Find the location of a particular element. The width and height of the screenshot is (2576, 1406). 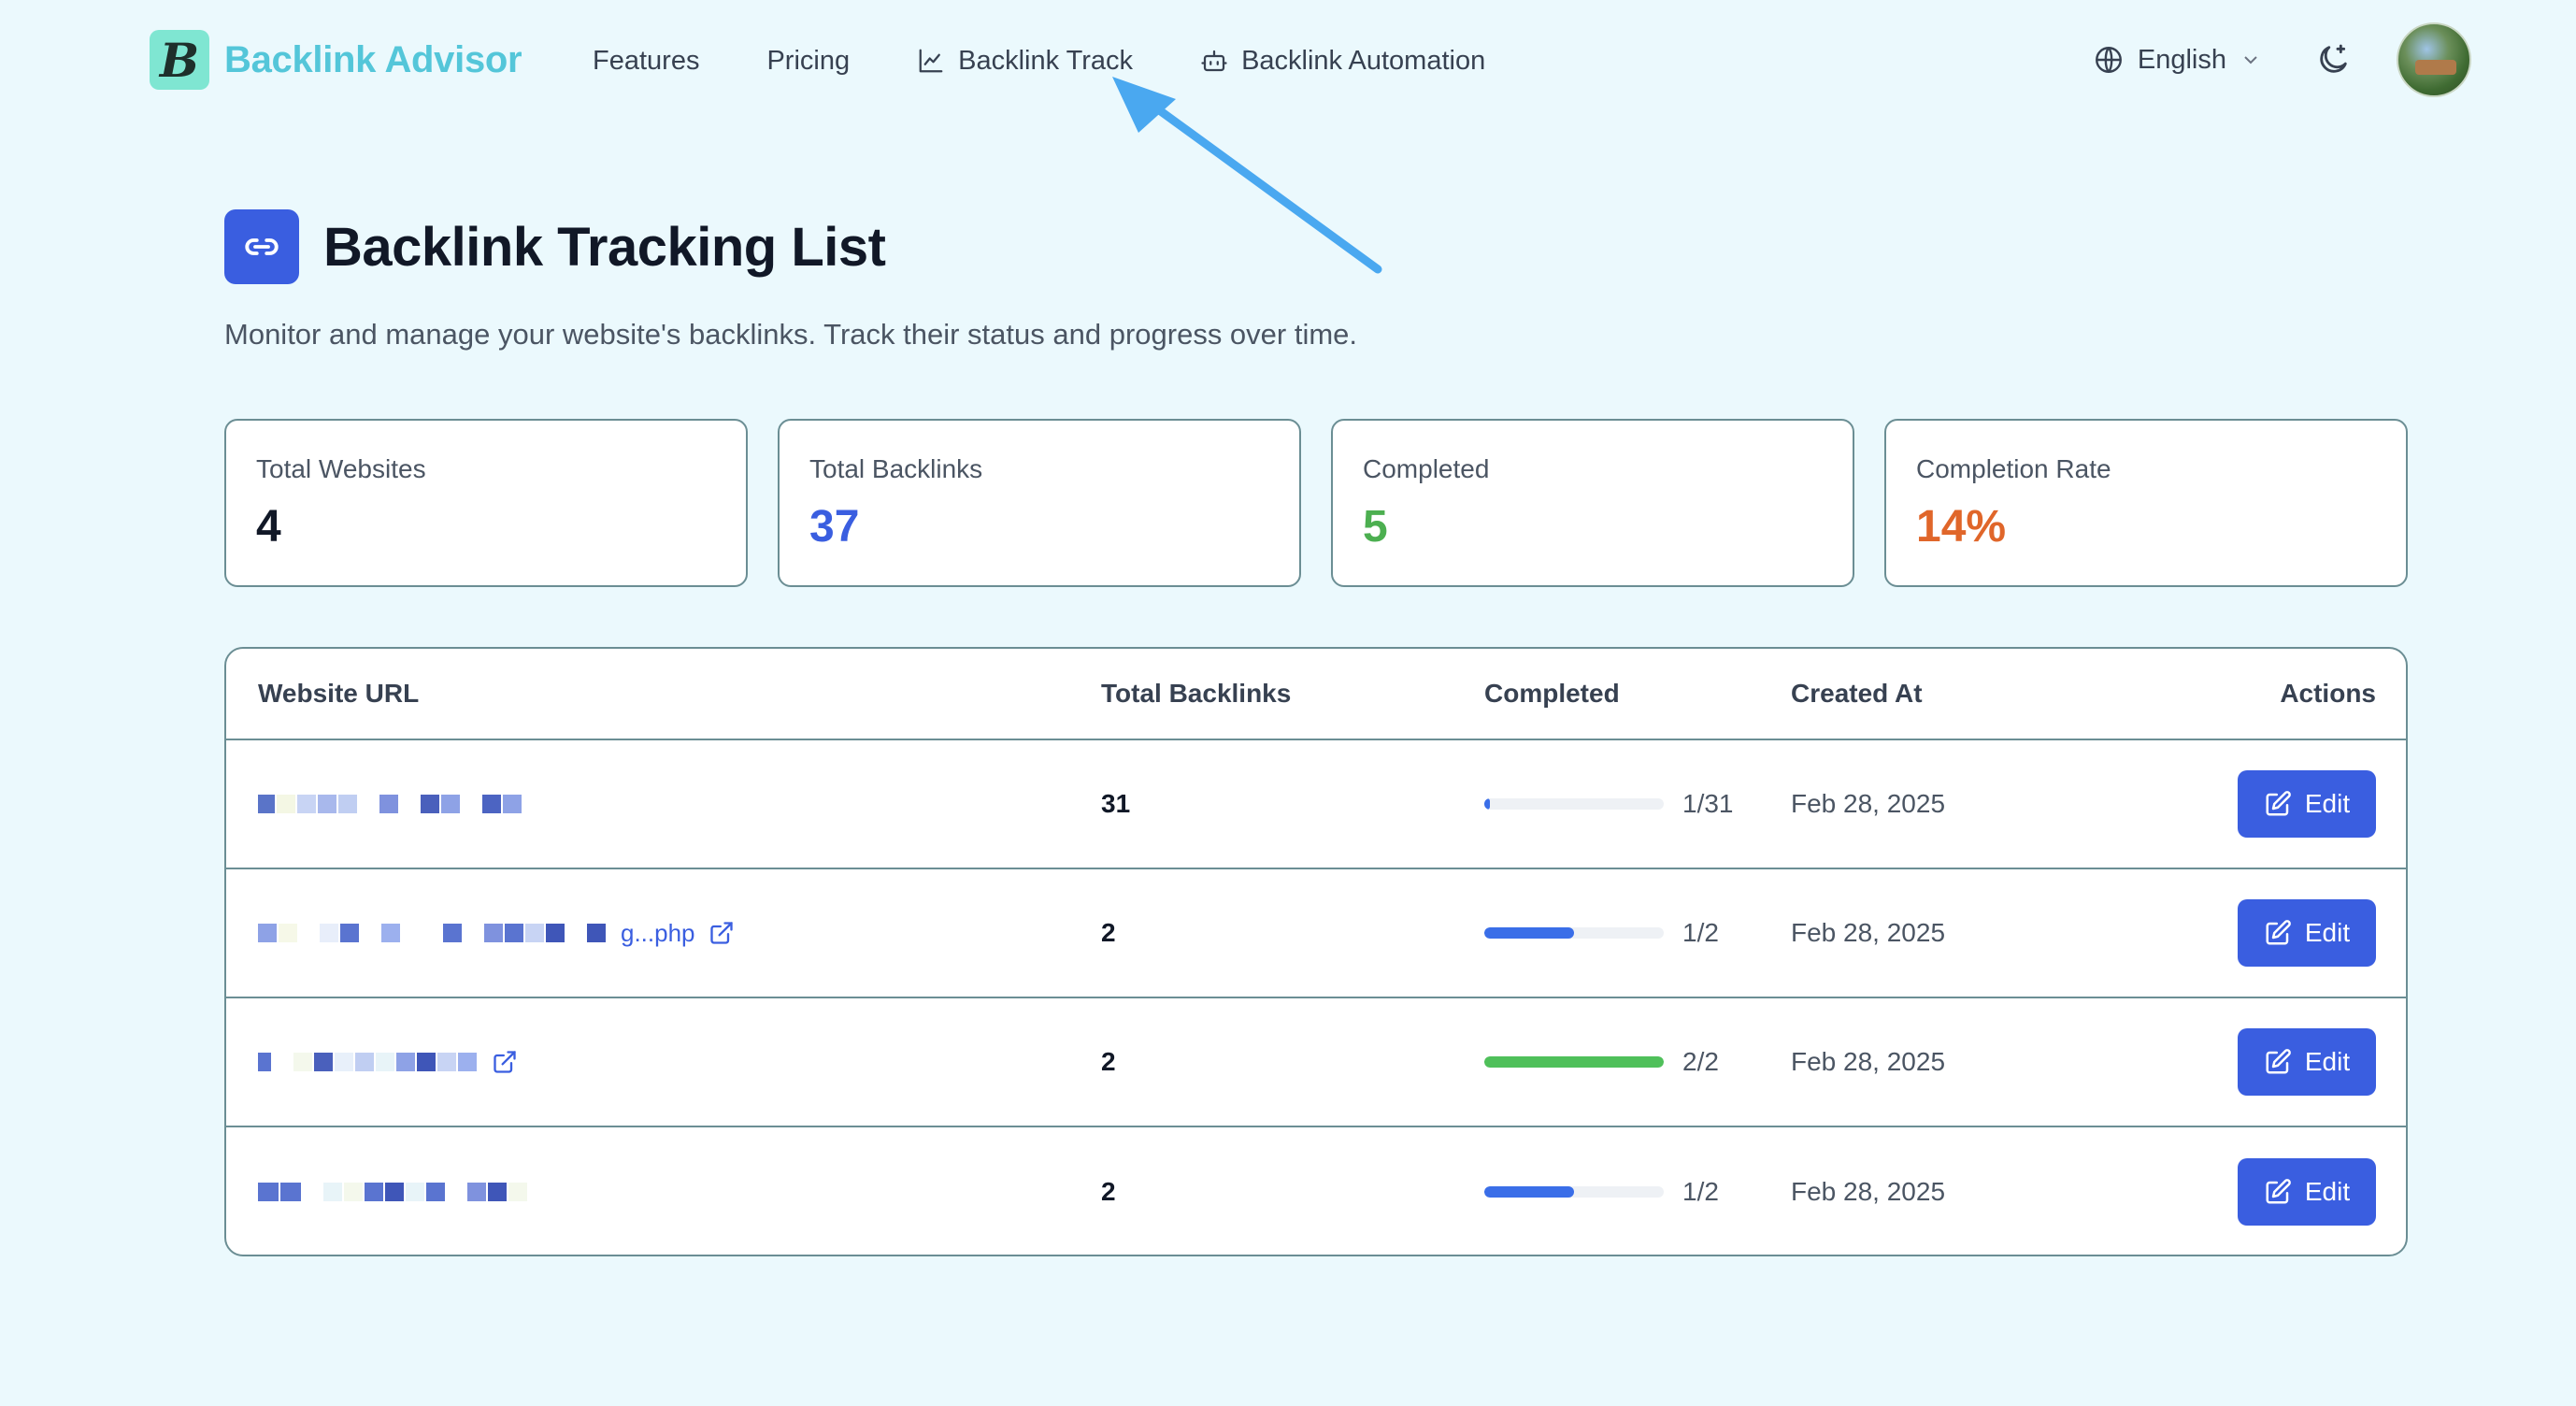

nav-pricing-label: Pricing is located at coordinates (808, 60).